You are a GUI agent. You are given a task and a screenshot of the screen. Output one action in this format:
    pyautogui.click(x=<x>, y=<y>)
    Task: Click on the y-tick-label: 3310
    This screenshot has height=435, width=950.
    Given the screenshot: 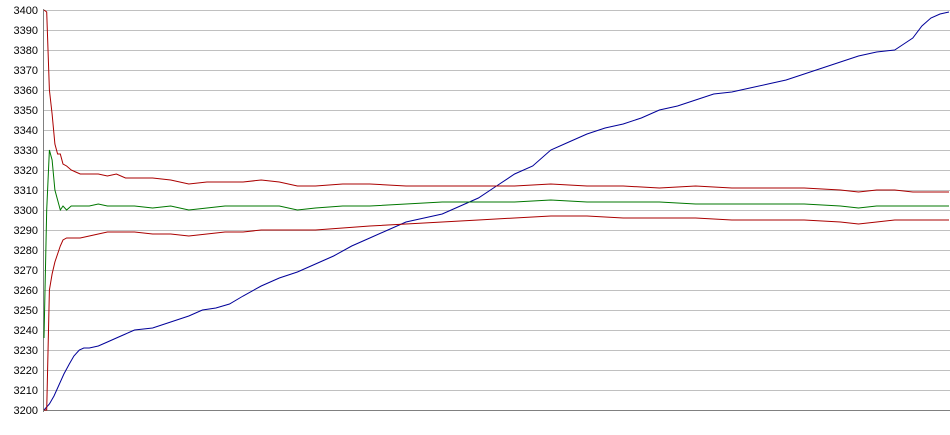 What is the action you would take?
    pyautogui.click(x=26, y=191)
    